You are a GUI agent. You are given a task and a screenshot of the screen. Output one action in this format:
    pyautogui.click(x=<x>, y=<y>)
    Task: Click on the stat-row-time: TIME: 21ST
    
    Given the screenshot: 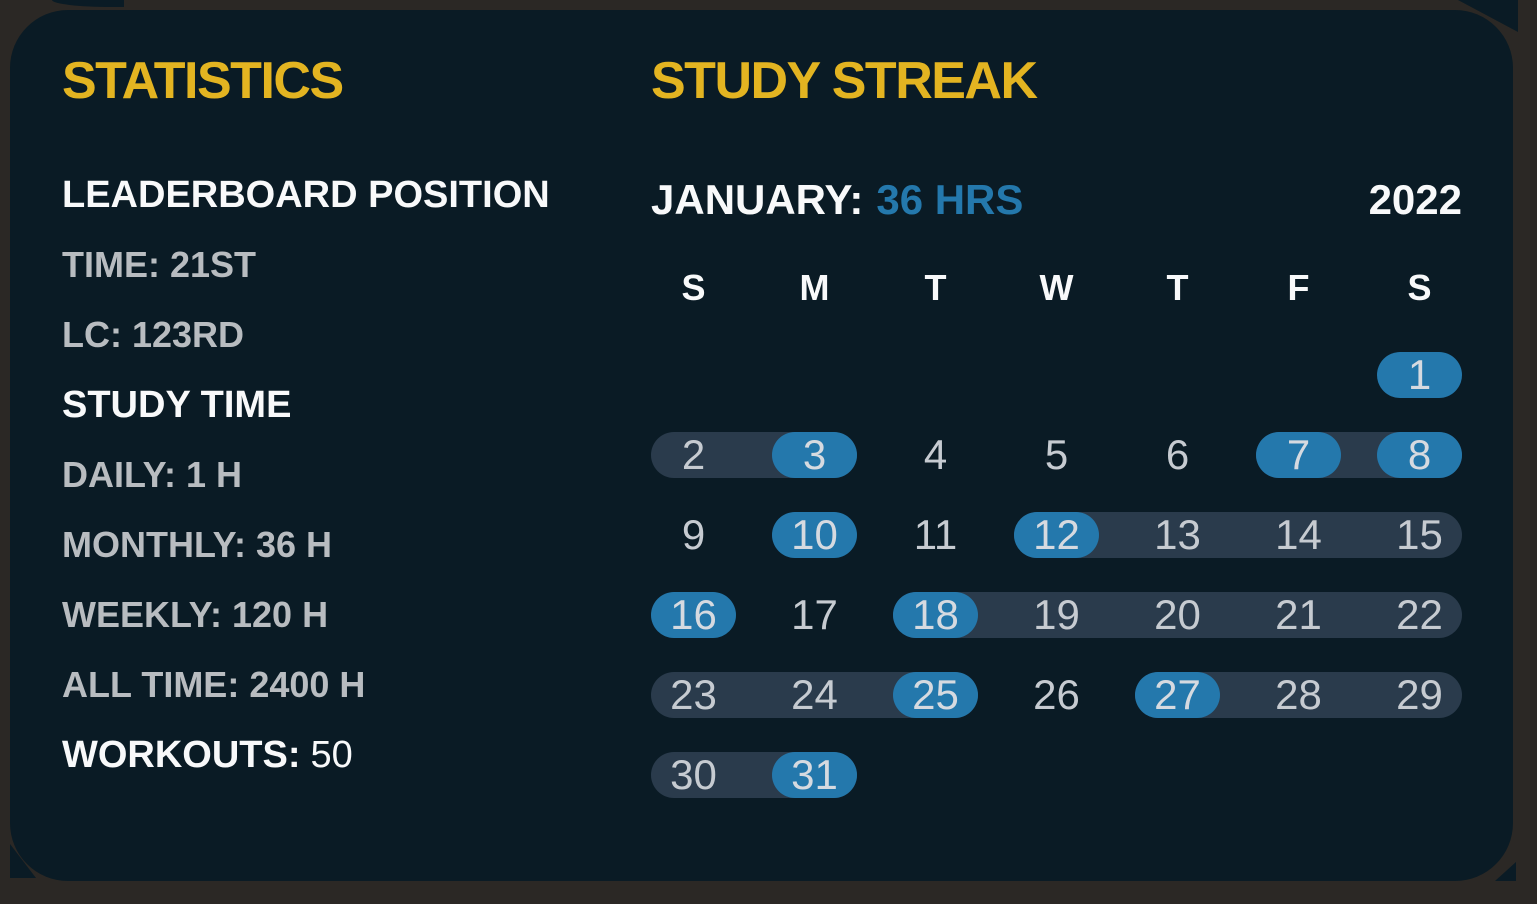 What is the action you would take?
    pyautogui.click(x=306, y=265)
    